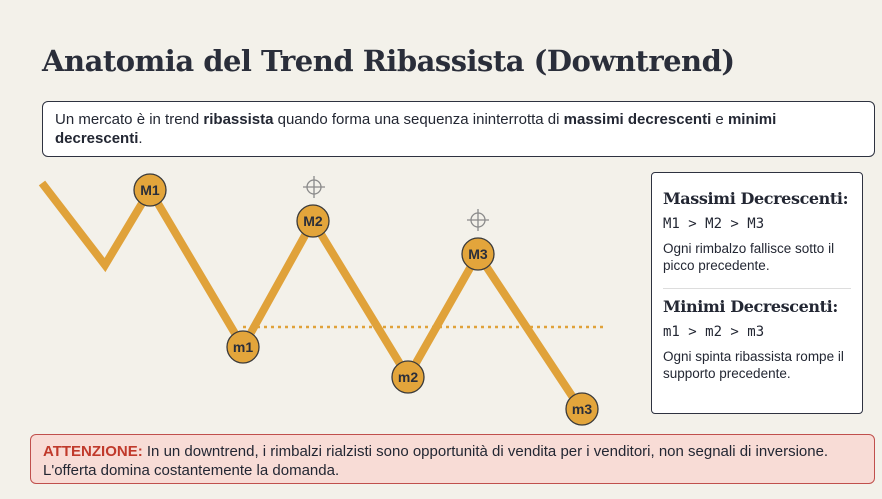 The height and width of the screenshot is (499, 882). I want to click on intro-text: ., so click(140, 138).